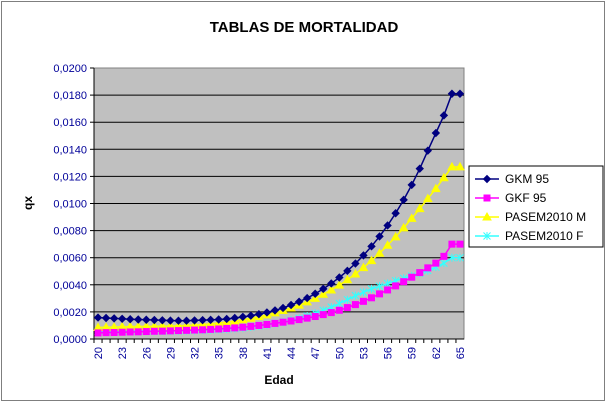 This screenshot has width=608, height=407. I want to click on x-tick-label: 62, so click(437, 353).